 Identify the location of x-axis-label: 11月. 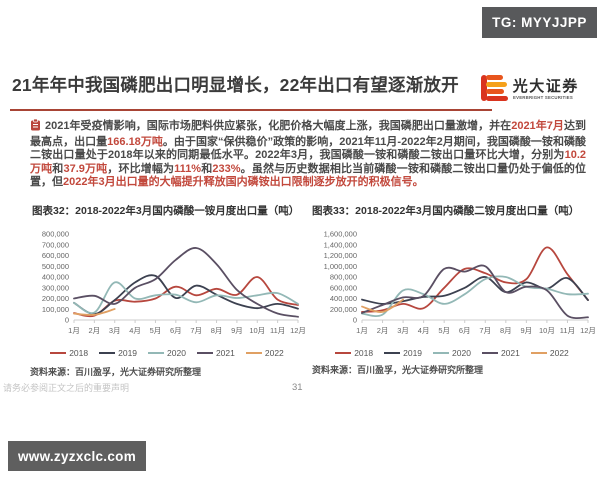
(277, 330).